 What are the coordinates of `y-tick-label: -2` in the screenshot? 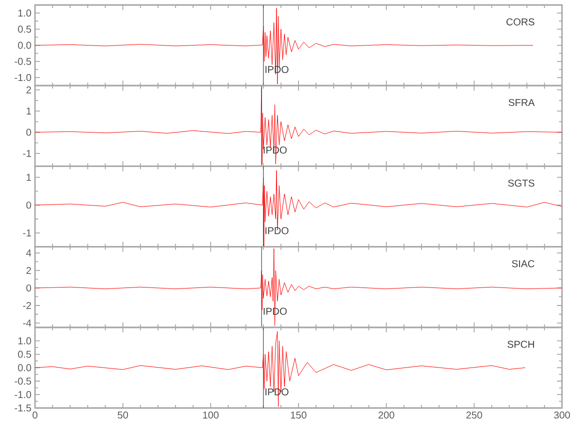 It's located at (27, 305).